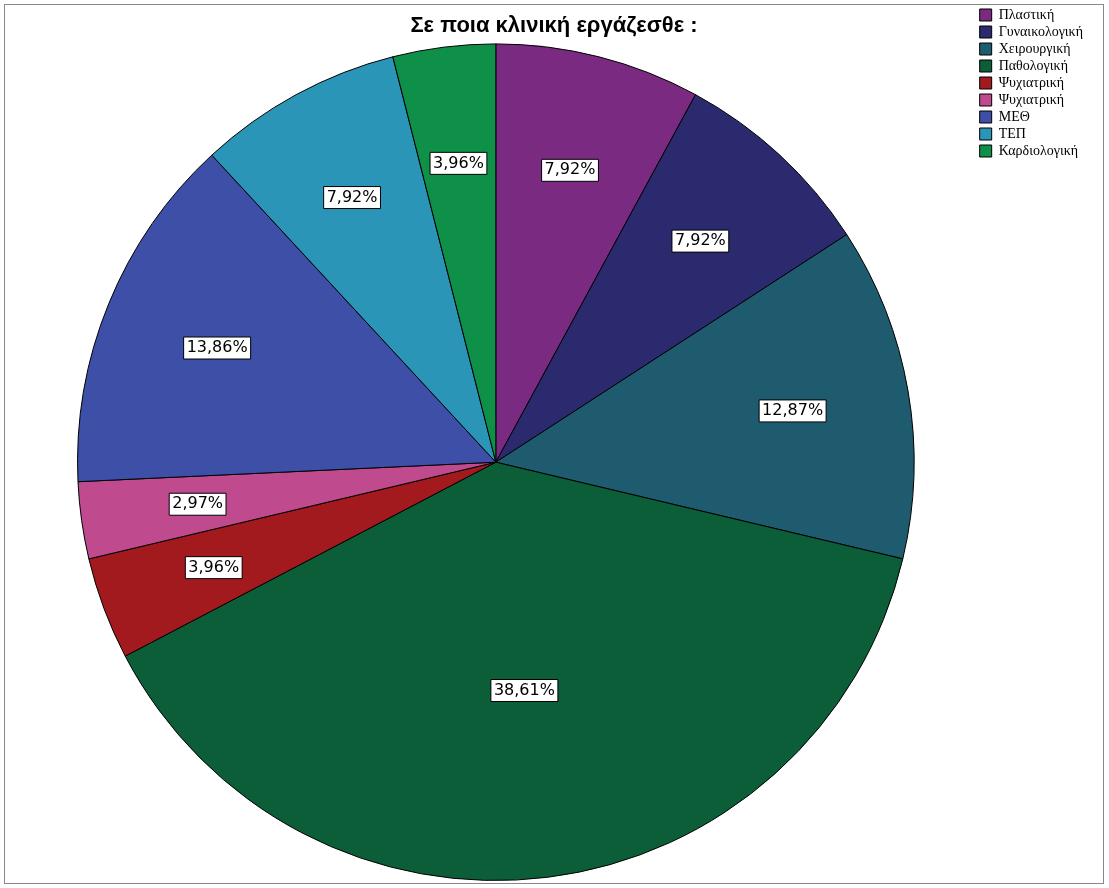 Image resolution: width=1109 pixels, height=888 pixels. What do you see at coordinates (793, 410) in the screenshot?
I see `data-label: 12,87%` at bounding box center [793, 410].